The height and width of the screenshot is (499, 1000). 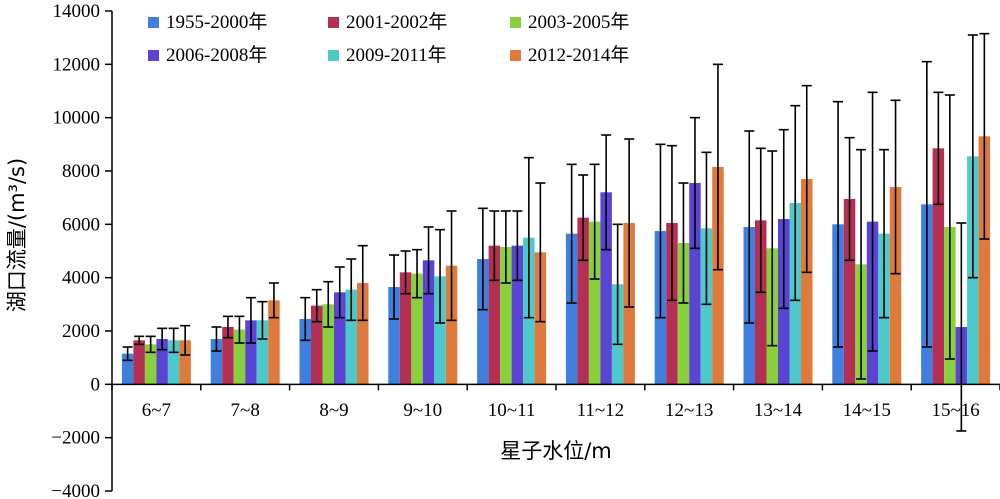 I want to click on y-tick-label: 6000, so click(x=81, y=224).